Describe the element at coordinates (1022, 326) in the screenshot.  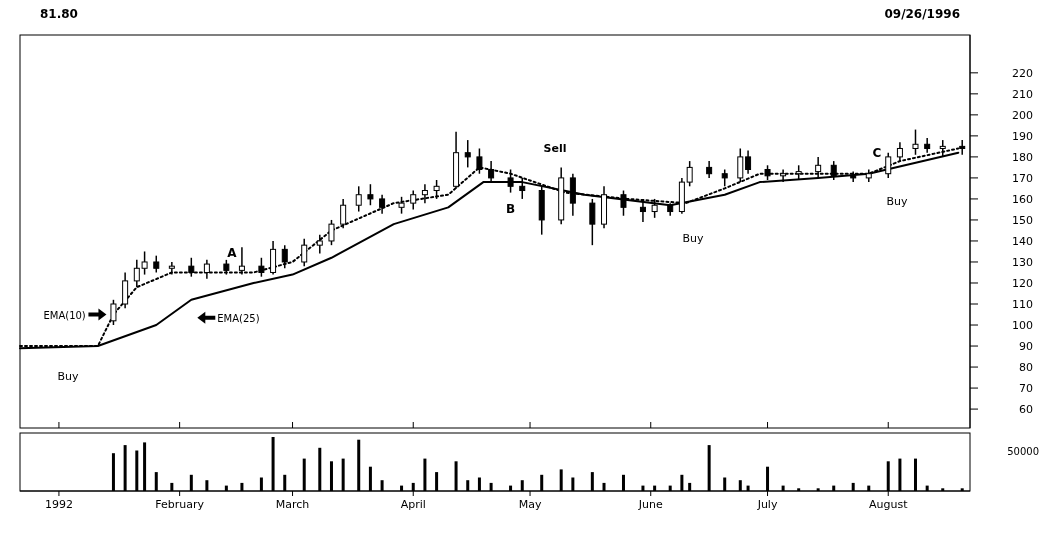
I see `y-tick-label: 100` at that location.